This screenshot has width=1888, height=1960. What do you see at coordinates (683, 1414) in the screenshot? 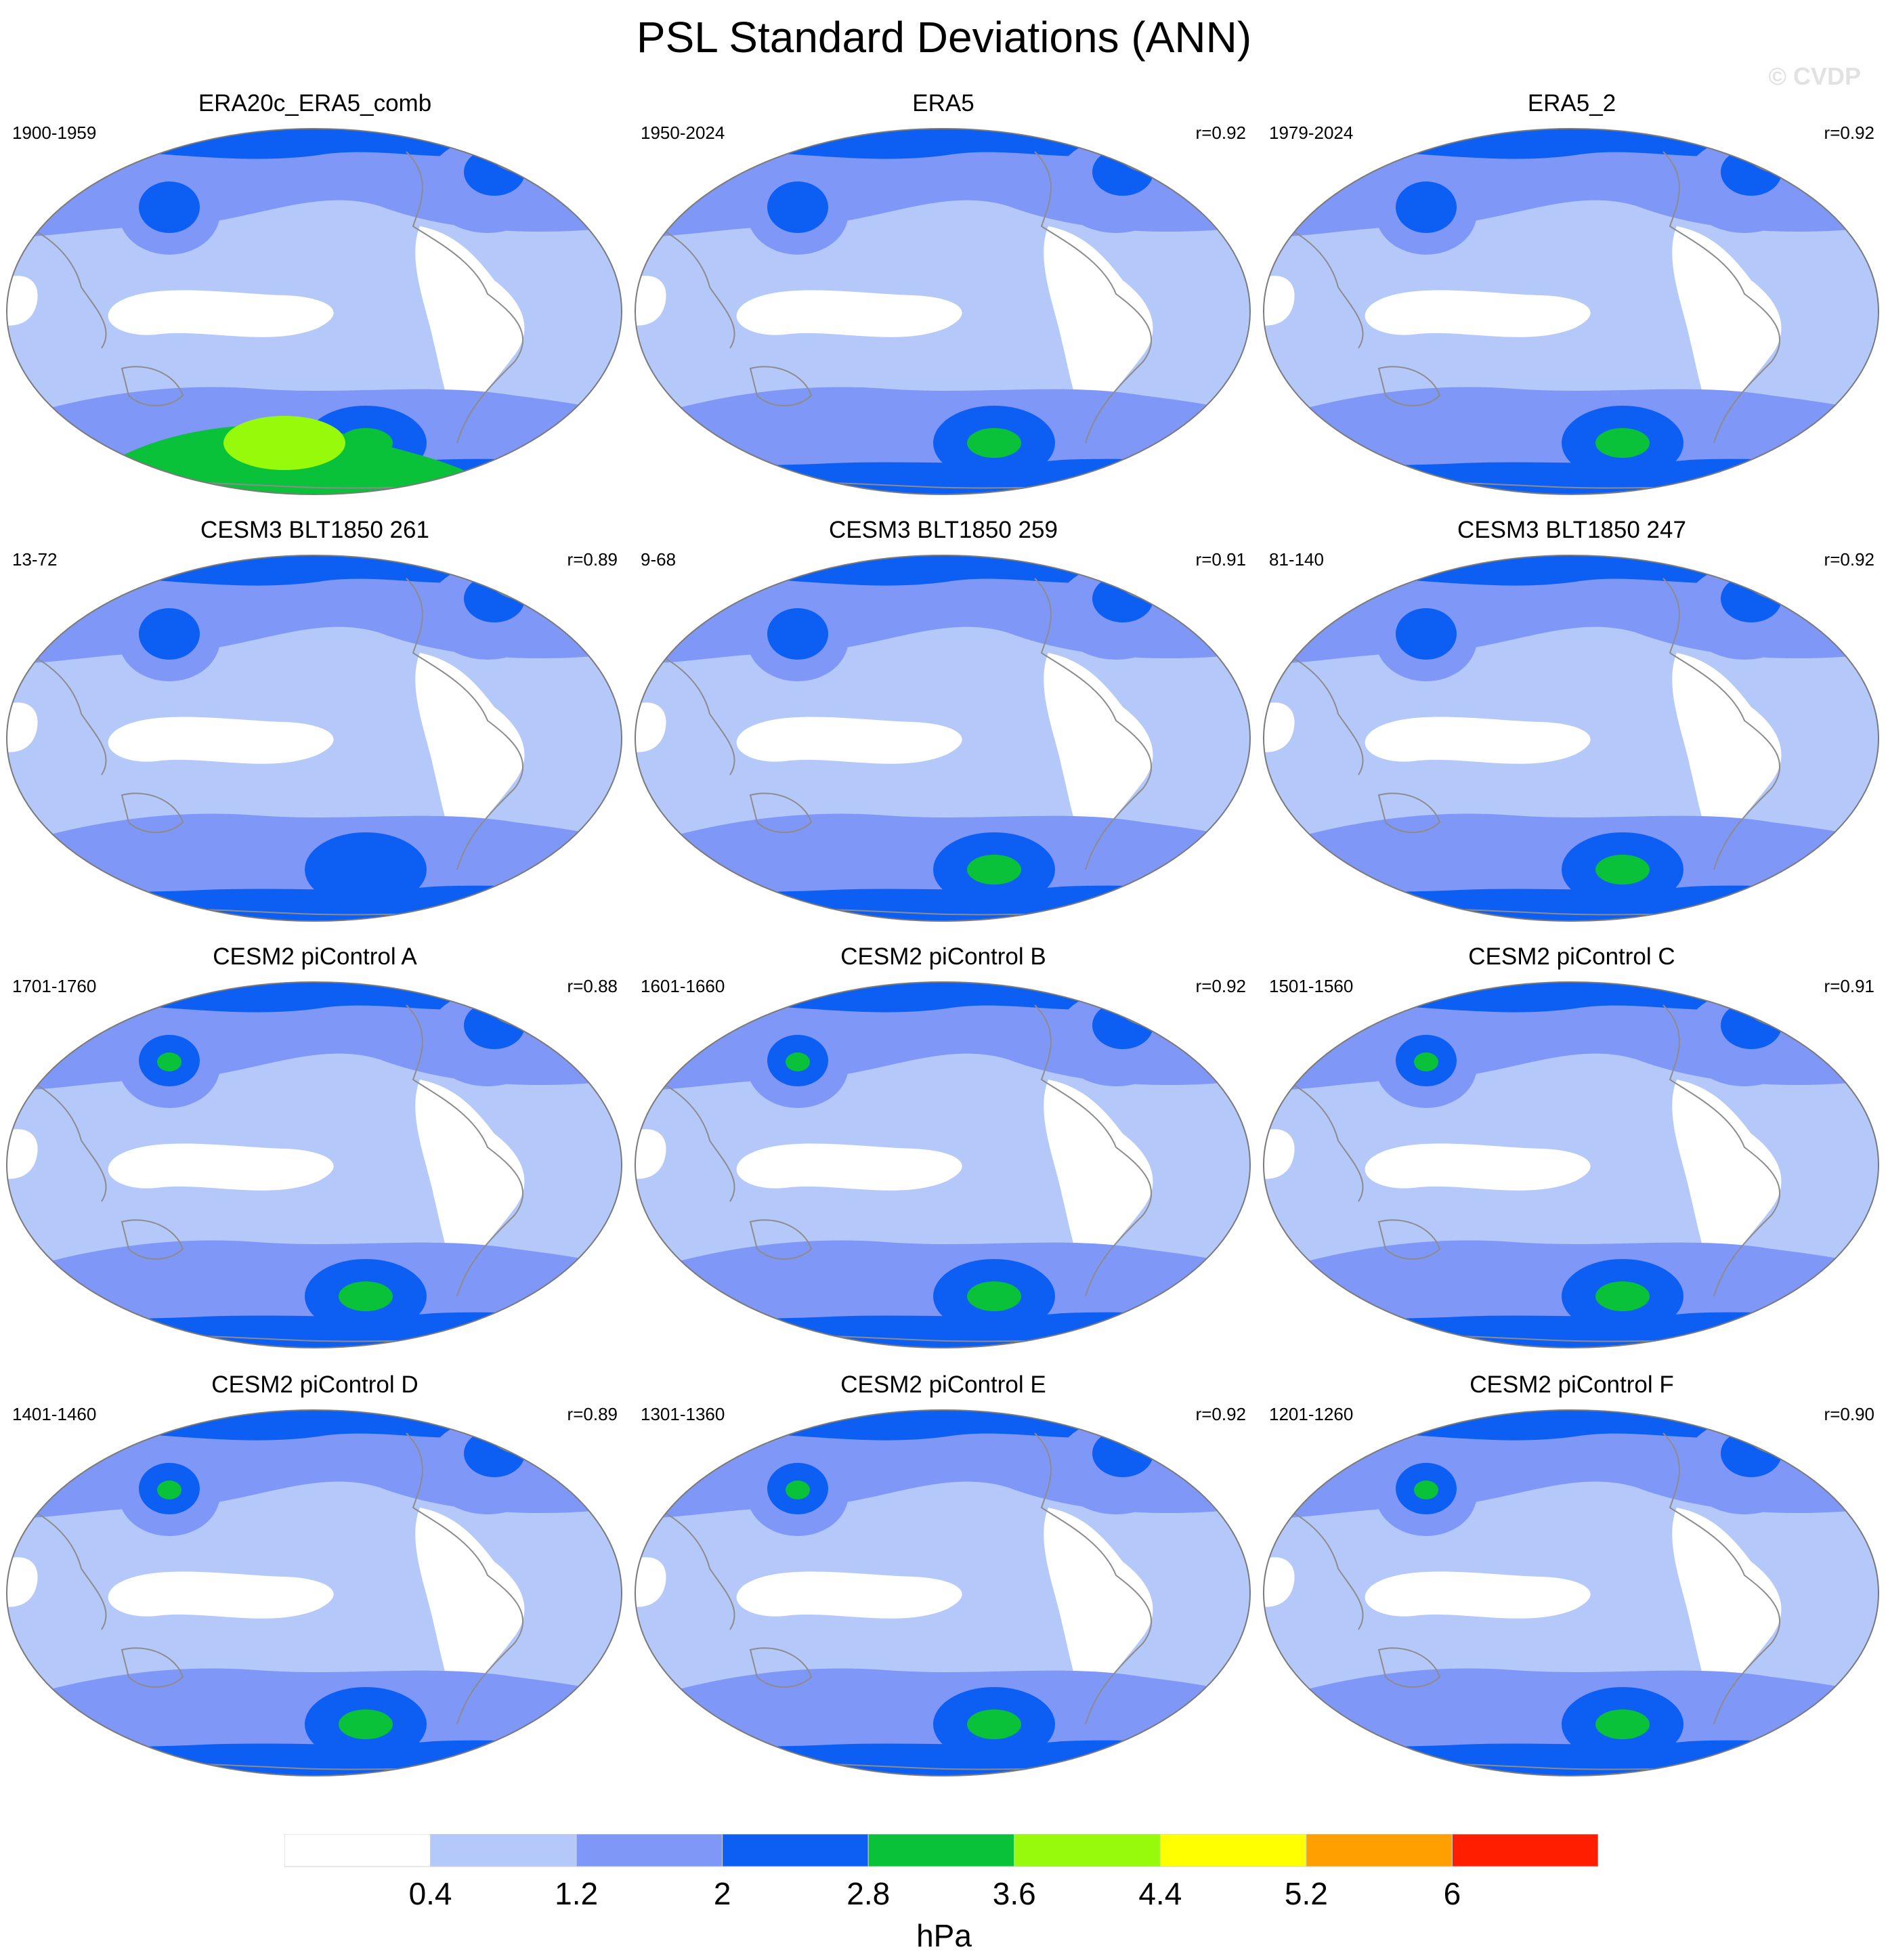
I see `panel-years: 1301-1360` at bounding box center [683, 1414].